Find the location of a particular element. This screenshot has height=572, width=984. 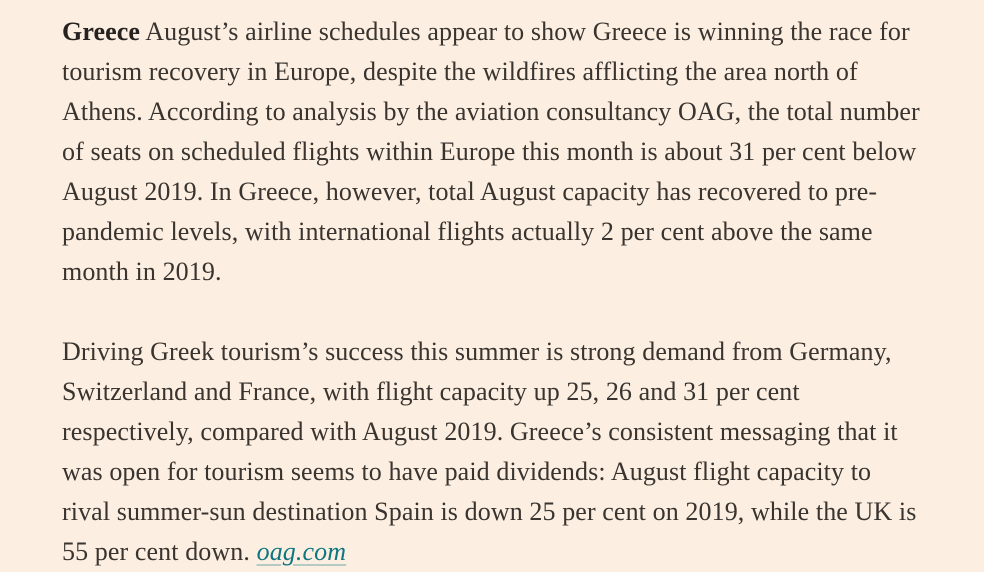

paragraph-lead-word: Greece is located at coordinates (101, 31).